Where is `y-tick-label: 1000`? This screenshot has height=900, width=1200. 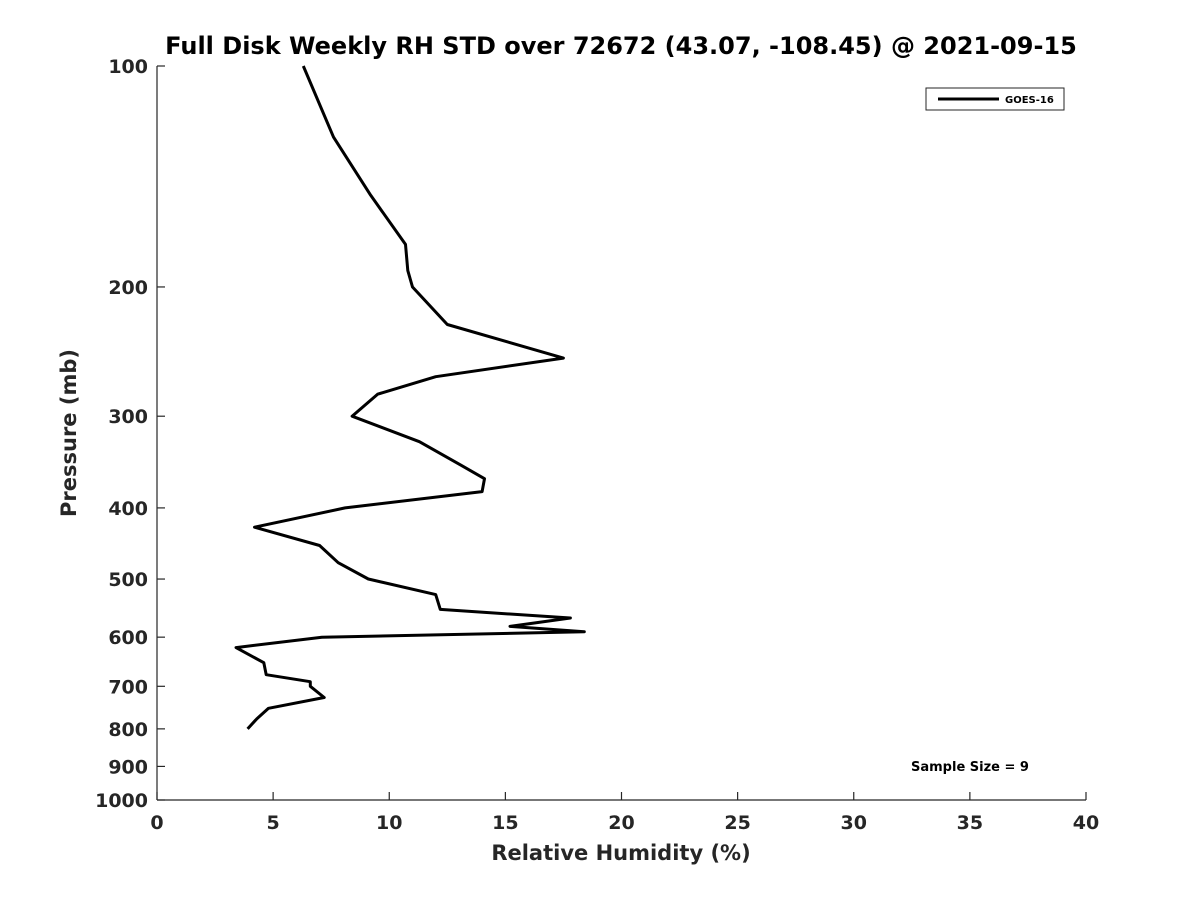 y-tick-label: 1000 is located at coordinates (121, 801).